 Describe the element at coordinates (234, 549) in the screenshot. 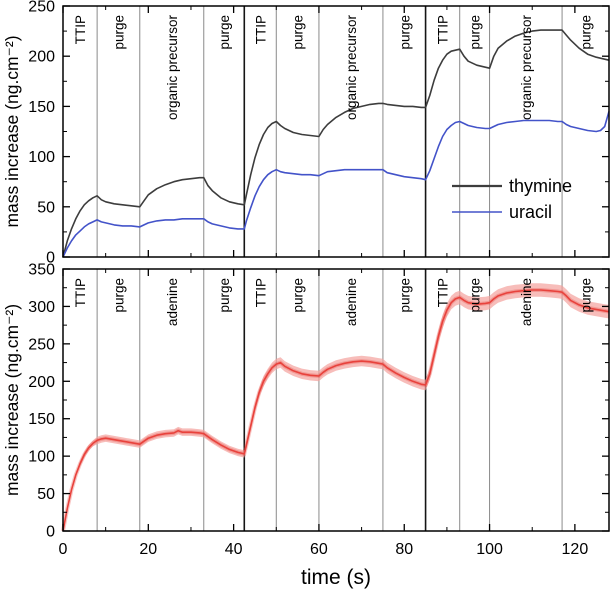

I see `x-tick-label: 40` at that location.